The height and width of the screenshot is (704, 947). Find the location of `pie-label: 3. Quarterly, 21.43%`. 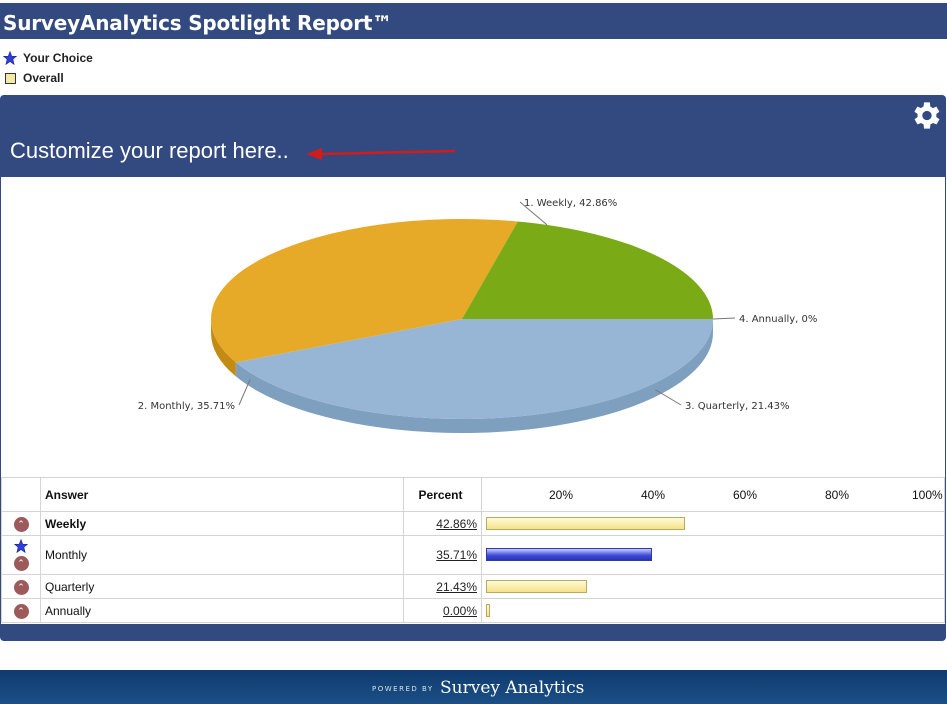

pie-label: 3. Quarterly, 21.43% is located at coordinates (737, 406).